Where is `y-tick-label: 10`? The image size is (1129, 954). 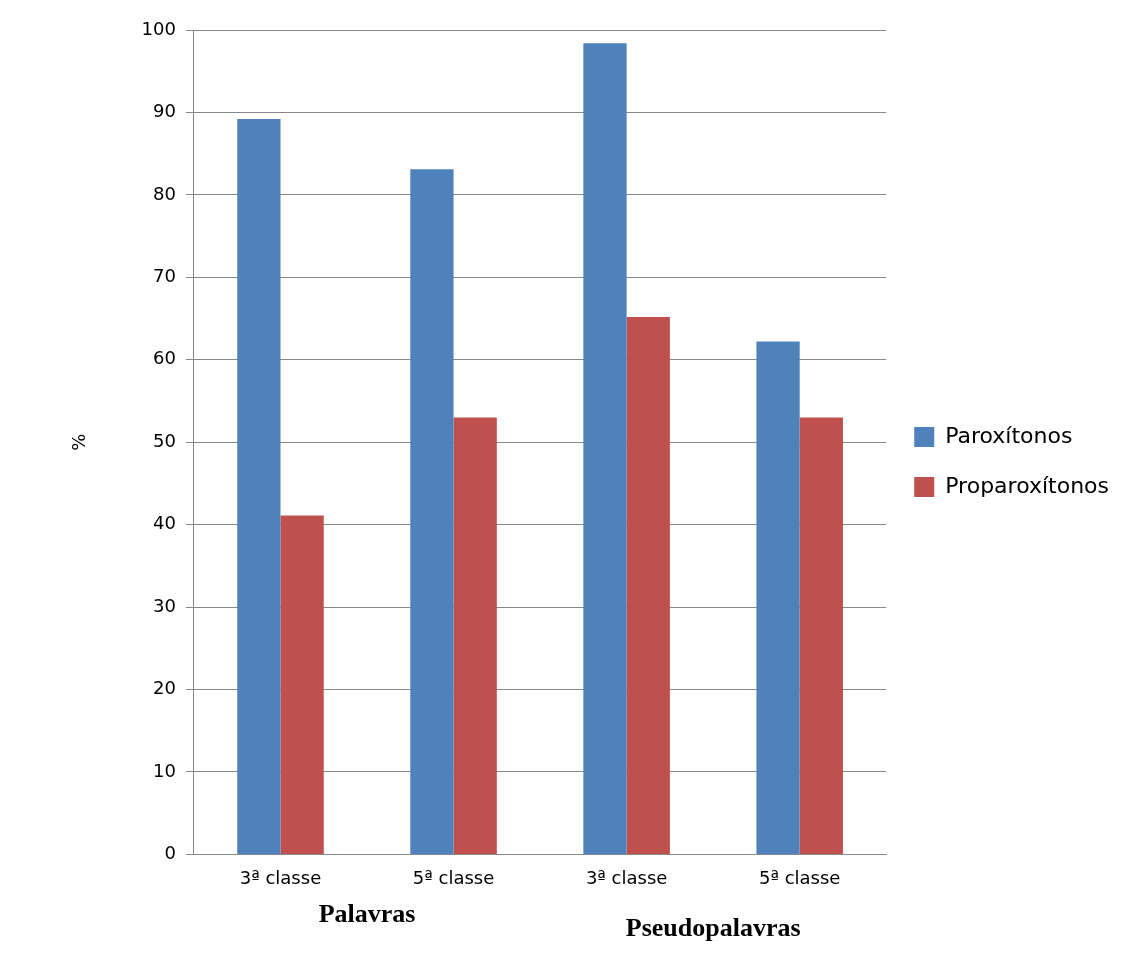
y-tick-label: 10 is located at coordinates (164, 770).